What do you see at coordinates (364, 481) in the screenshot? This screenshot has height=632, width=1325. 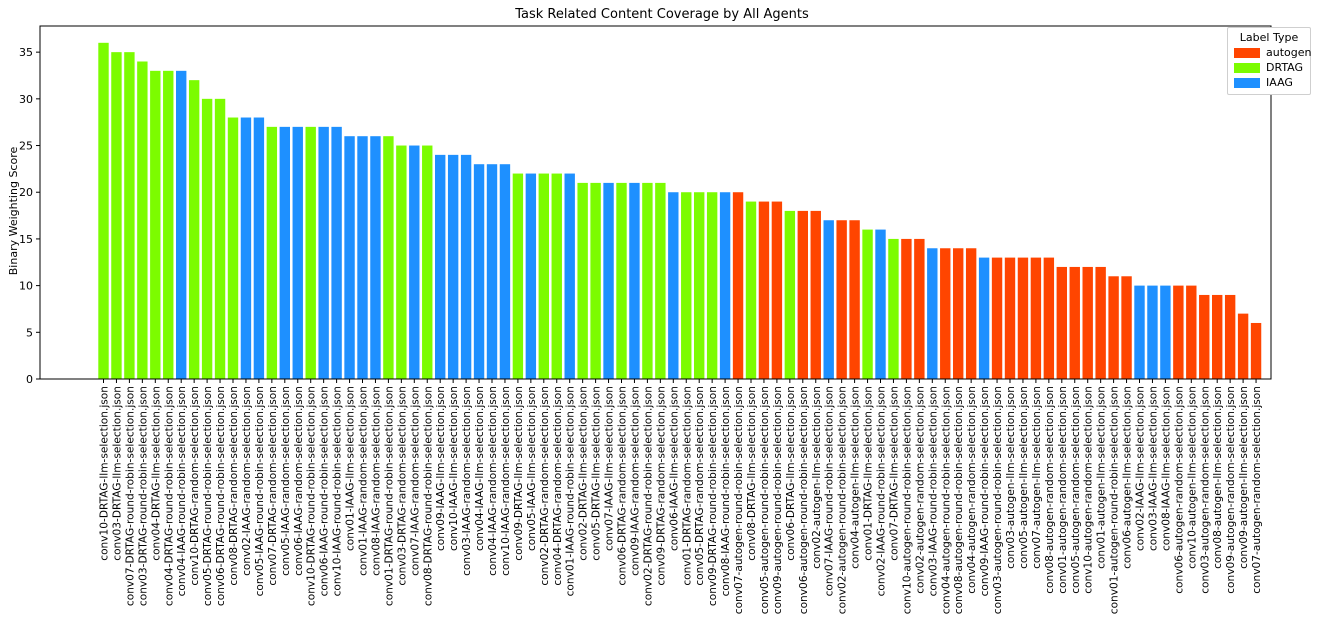 I see `x-tick-label: conv01-IAAG-random-selection.json` at bounding box center [364, 481].